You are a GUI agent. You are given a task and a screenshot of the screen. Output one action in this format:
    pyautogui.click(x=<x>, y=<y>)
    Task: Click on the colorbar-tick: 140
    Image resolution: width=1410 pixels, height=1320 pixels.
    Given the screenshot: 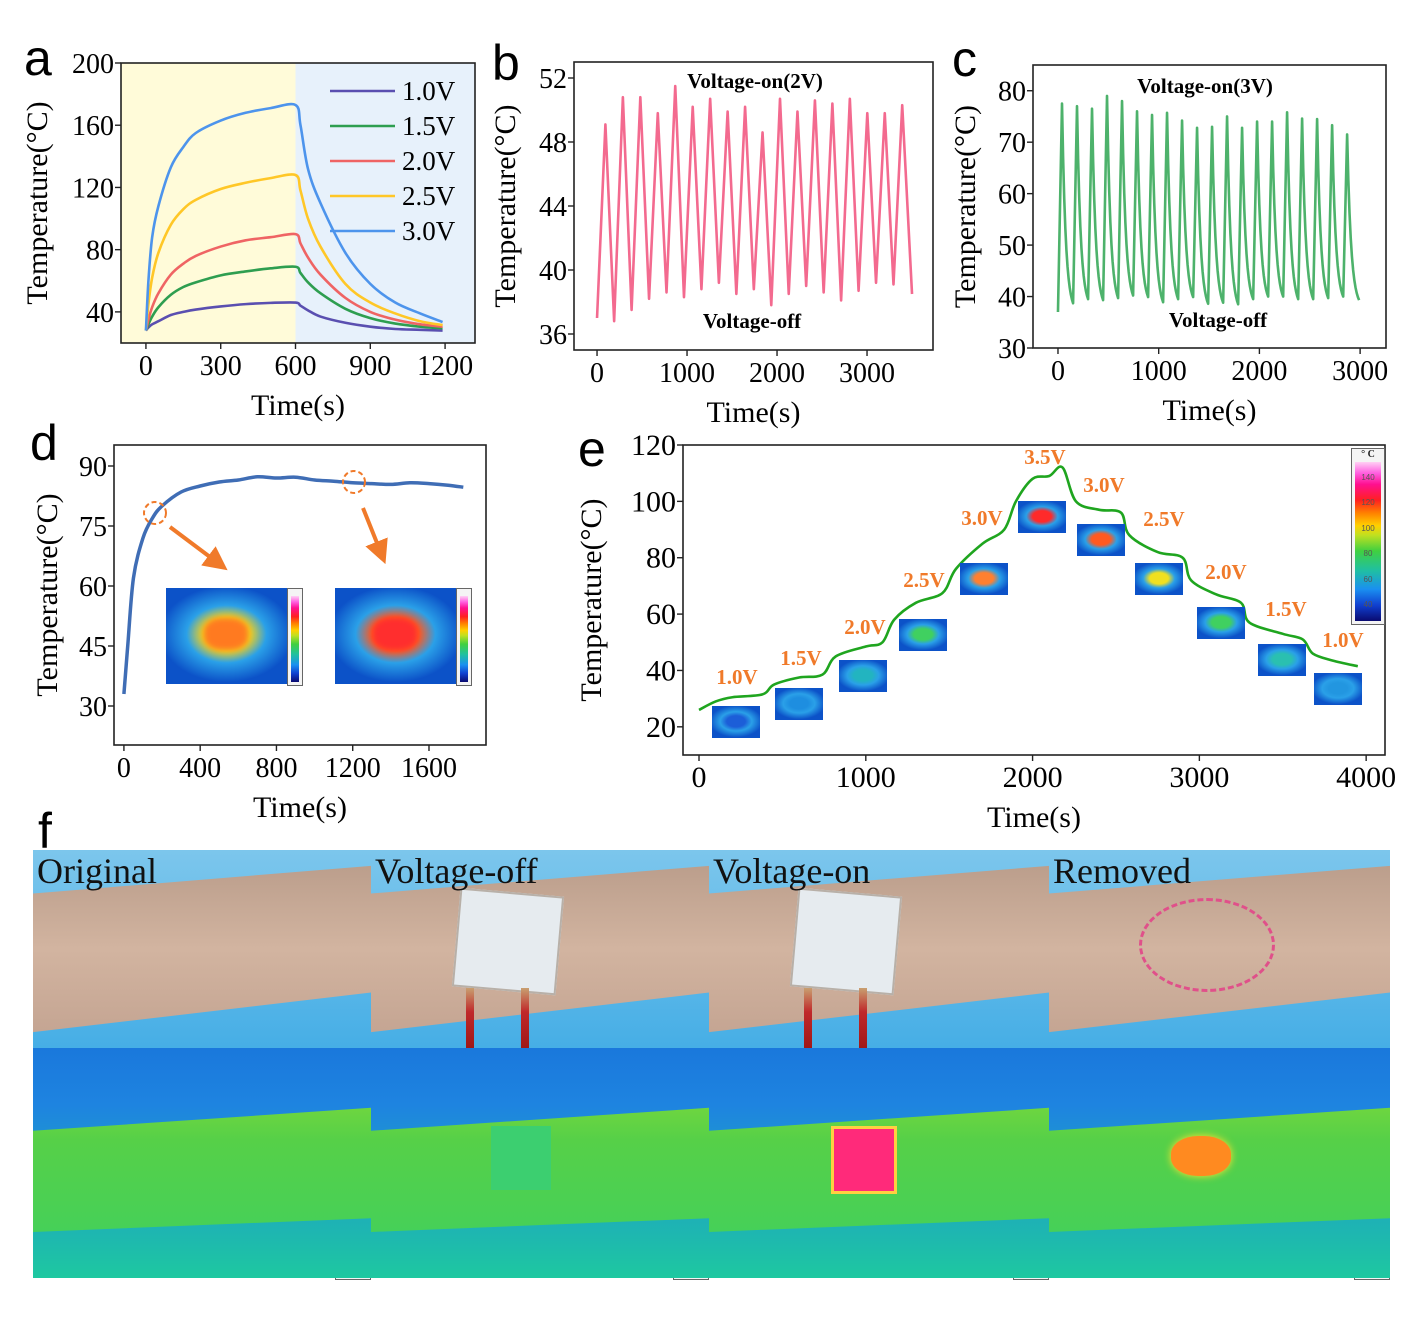 What is the action you would take?
    pyautogui.click(x=1368, y=477)
    